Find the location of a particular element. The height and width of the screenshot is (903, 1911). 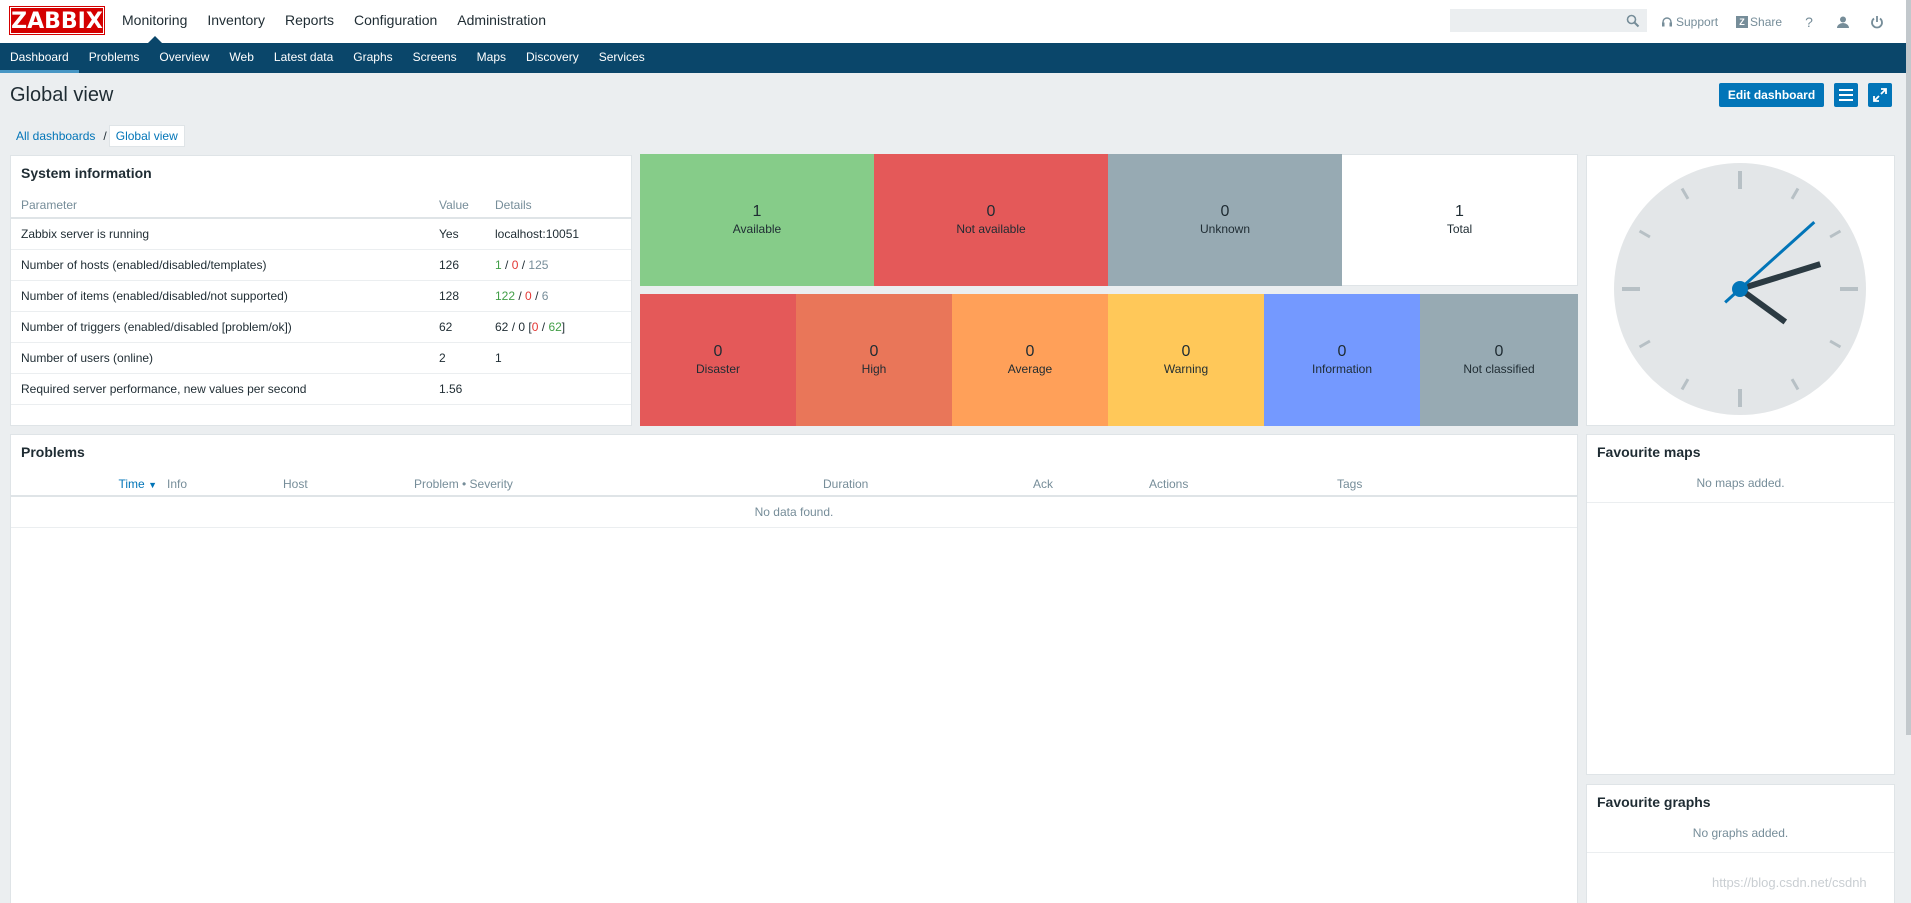

widget-title: System information is located at coordinates (86, 173).